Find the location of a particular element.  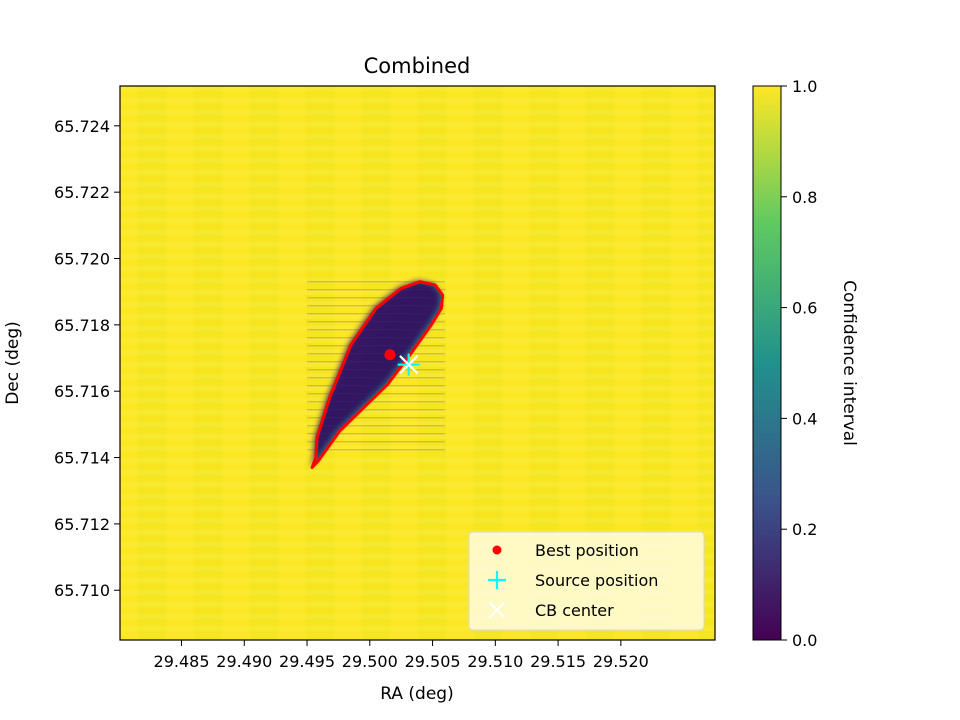

x-tick-label: 29.510 is located at coordinates (495, 661).